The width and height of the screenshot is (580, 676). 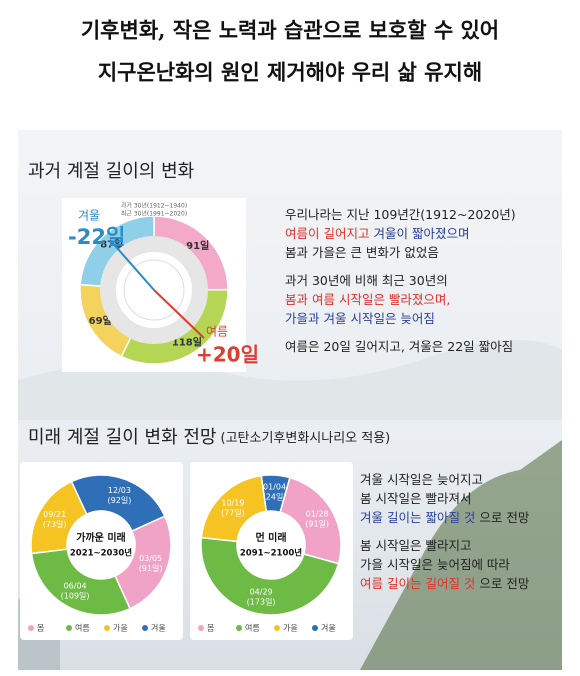 I want to click on segment-days: (24일), so click(x=275, y=497).